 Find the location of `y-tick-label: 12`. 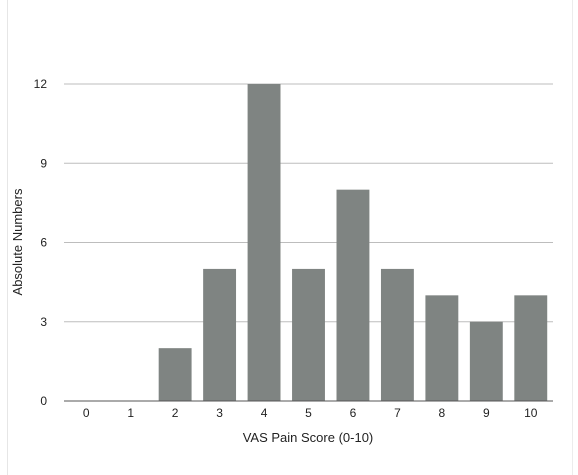

y-tick-label: 12 is located at coordinates (41, 84).